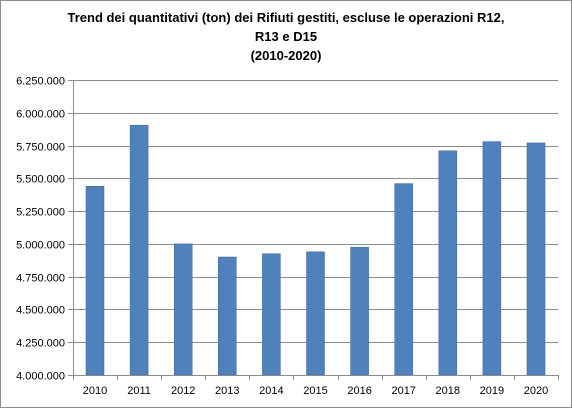 This screenshot has width=572, height=408. What do you see at coordinates (40, 344) in the screenshot?
I see `y-tick-label-1: 4.250.000` at bounding box center [40, 344].